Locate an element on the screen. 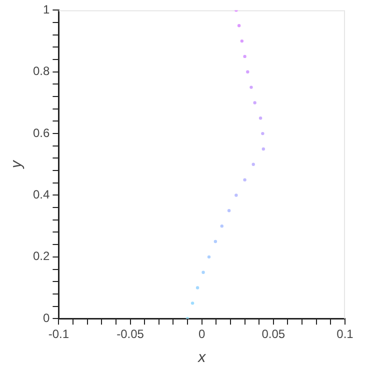 This screenshot has width=375, height=375. y-tick-label: 0.2 is located at coordinates (41, 256).